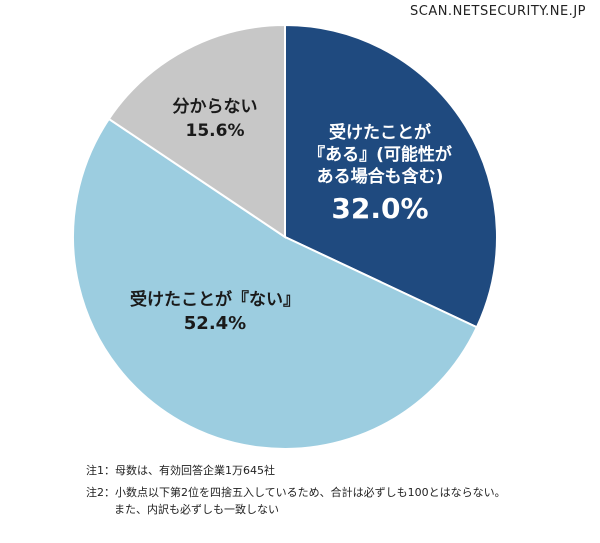  I want to click on footnote-2: 注2：小数点以下第2位を四捨五入しているため、合計は必ずしも100とはならない。, so click(296, 492).